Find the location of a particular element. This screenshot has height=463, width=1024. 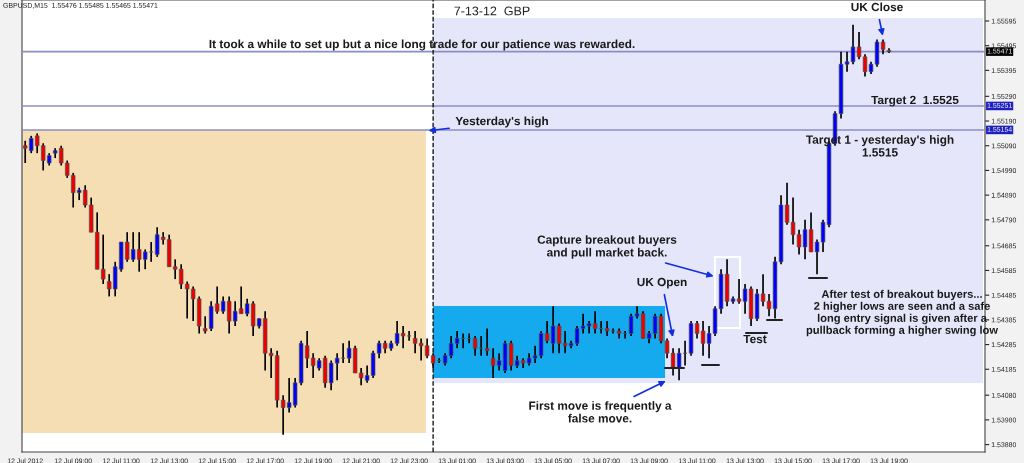

annotation: First move is frequently a false move. is located at coordinates (600, 412).